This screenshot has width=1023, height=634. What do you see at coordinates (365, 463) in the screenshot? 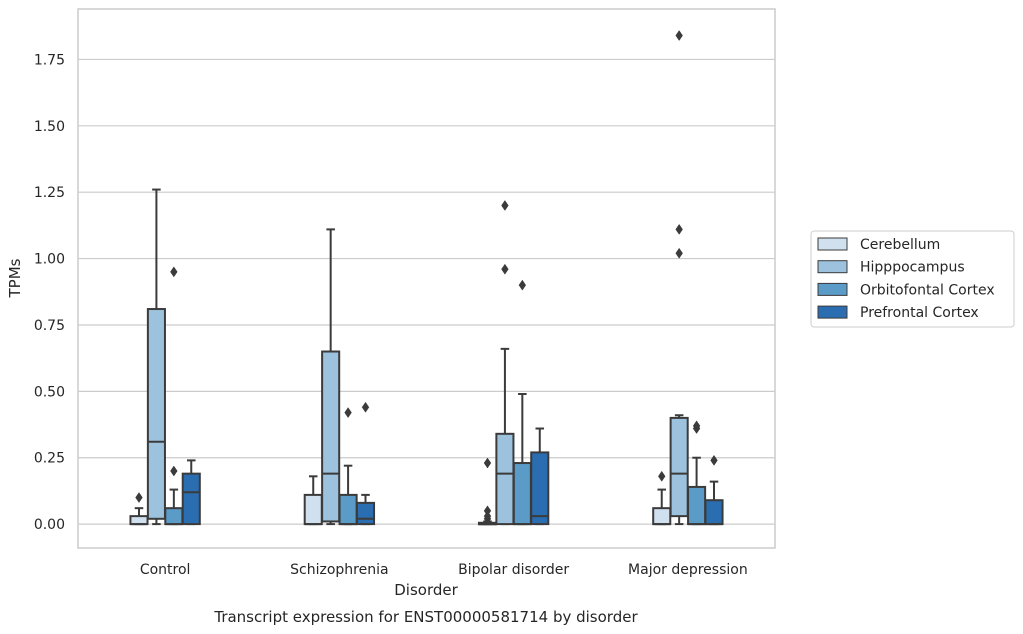
I see `box-prefrontal-cortex-schizophrenia` at bounding box center [365, 463].